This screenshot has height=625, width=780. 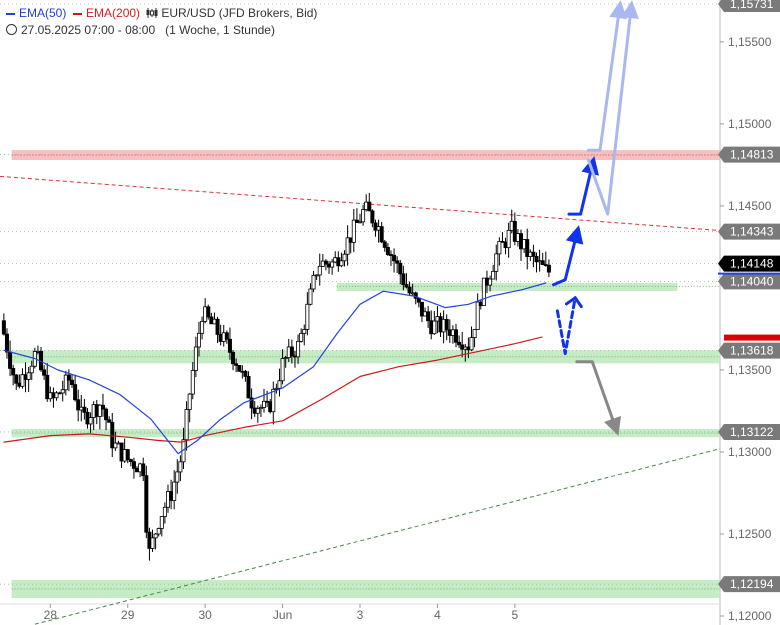 I want to click on timeframe-label: (1 Woche, 1 Stunde), so click(x=220, y=30).